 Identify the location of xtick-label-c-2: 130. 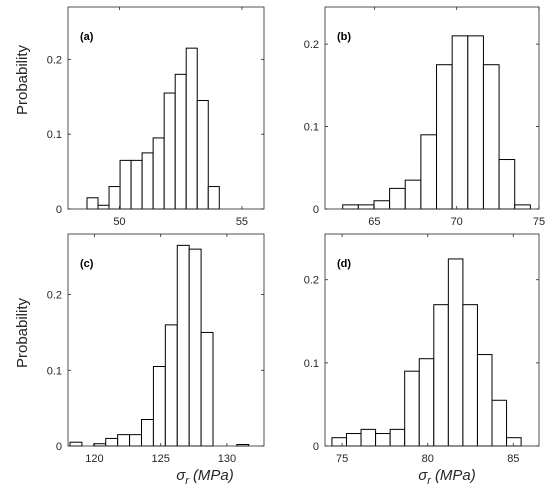
(227, 459).